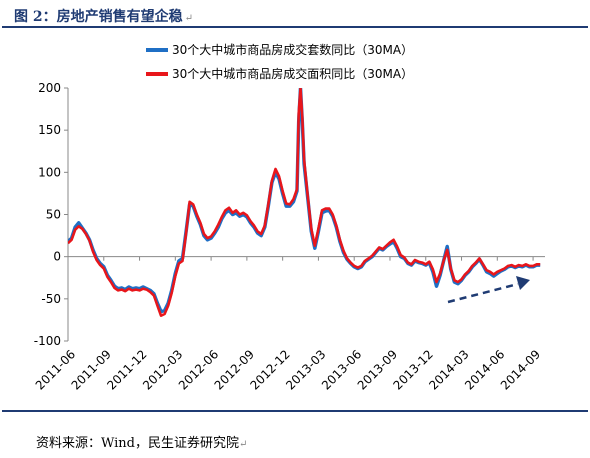 Image resolution: width=590 pixels, height=458 pixels. I want to click on y-tick-label: 200, so click(49, 88).